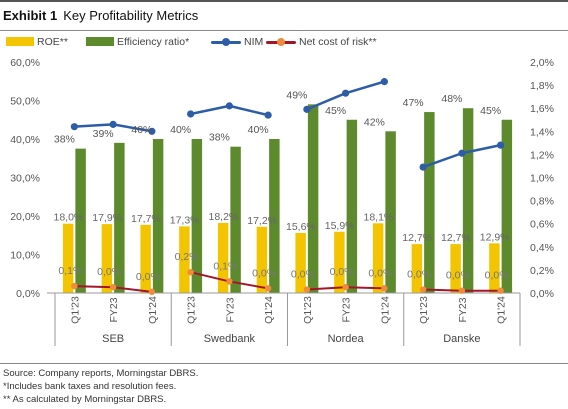 This screenshot has height=409, width=568. Describe the element at coordinates (187, 257) in the screenshot. I see `net-cost-of-risk-data-label: 0,2%` at that location.